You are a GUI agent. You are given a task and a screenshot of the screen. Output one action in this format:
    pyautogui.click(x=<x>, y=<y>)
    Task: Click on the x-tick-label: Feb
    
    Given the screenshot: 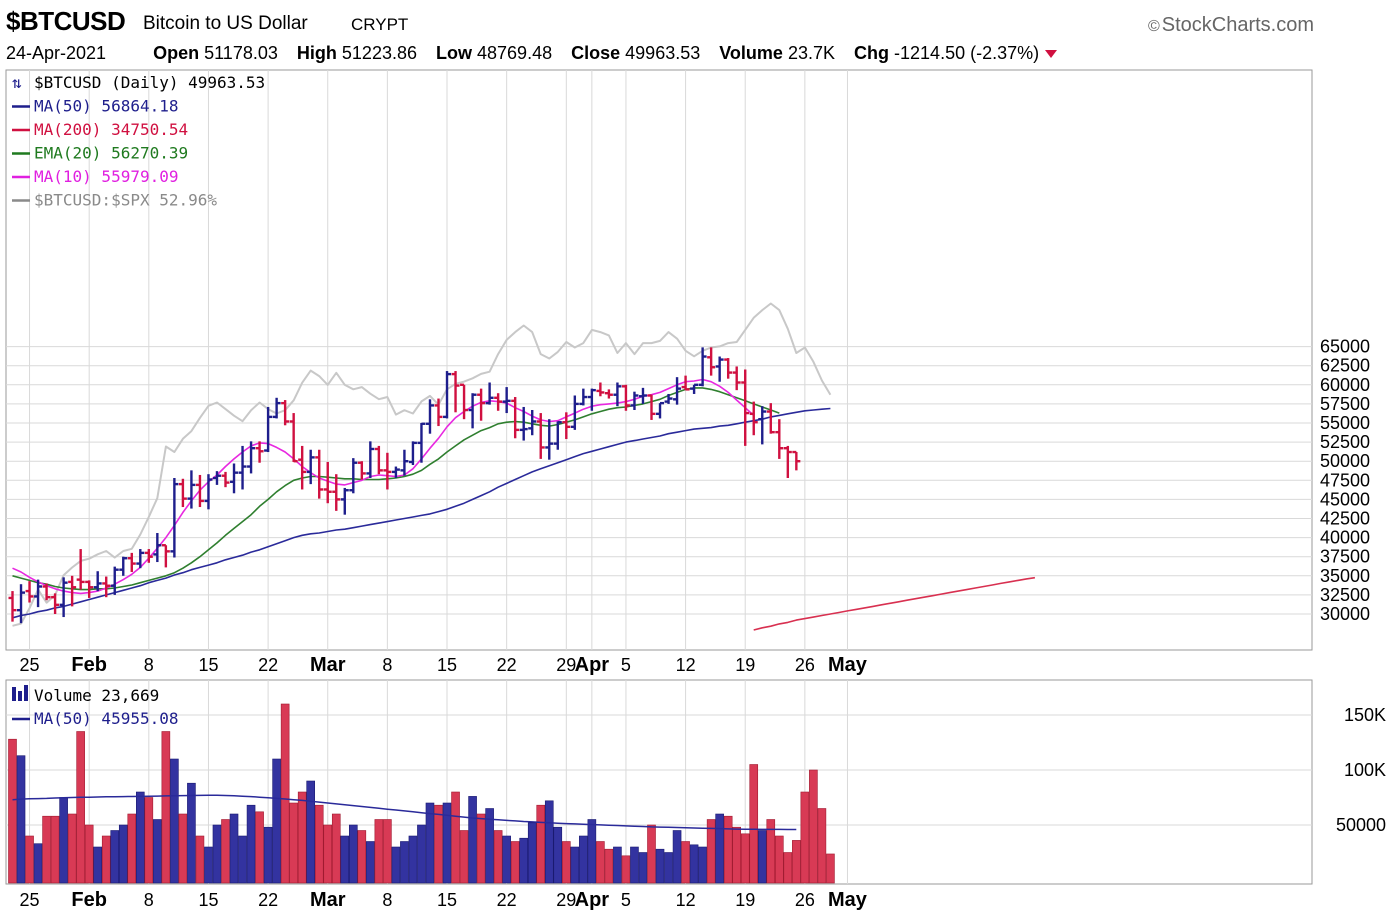 What is the action you would take?
    pyautogui.click(x=89, y=665)
    